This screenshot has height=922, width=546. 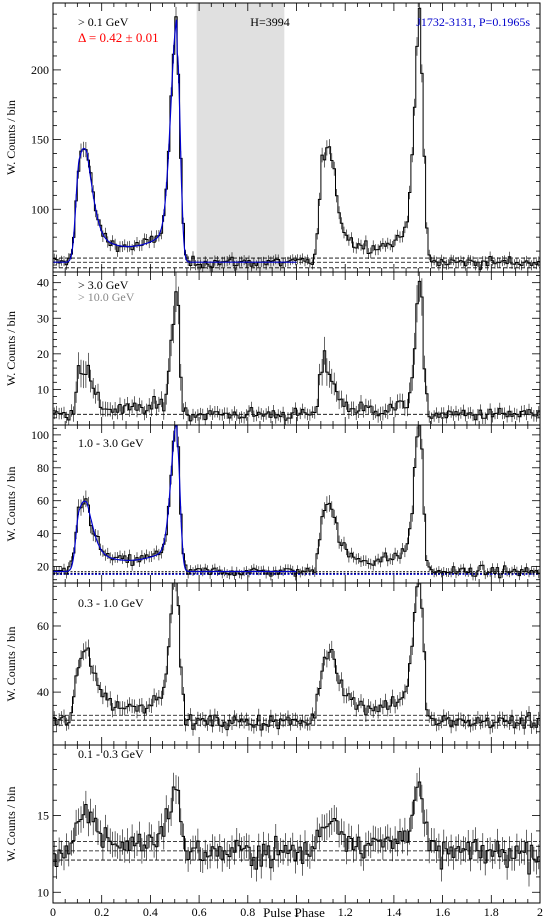 I want to click on h-test-label: H=3994, so click(x=269, y=22).